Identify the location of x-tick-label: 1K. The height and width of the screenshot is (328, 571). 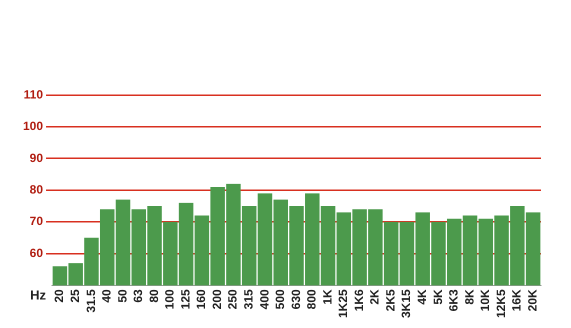
(327, 296).